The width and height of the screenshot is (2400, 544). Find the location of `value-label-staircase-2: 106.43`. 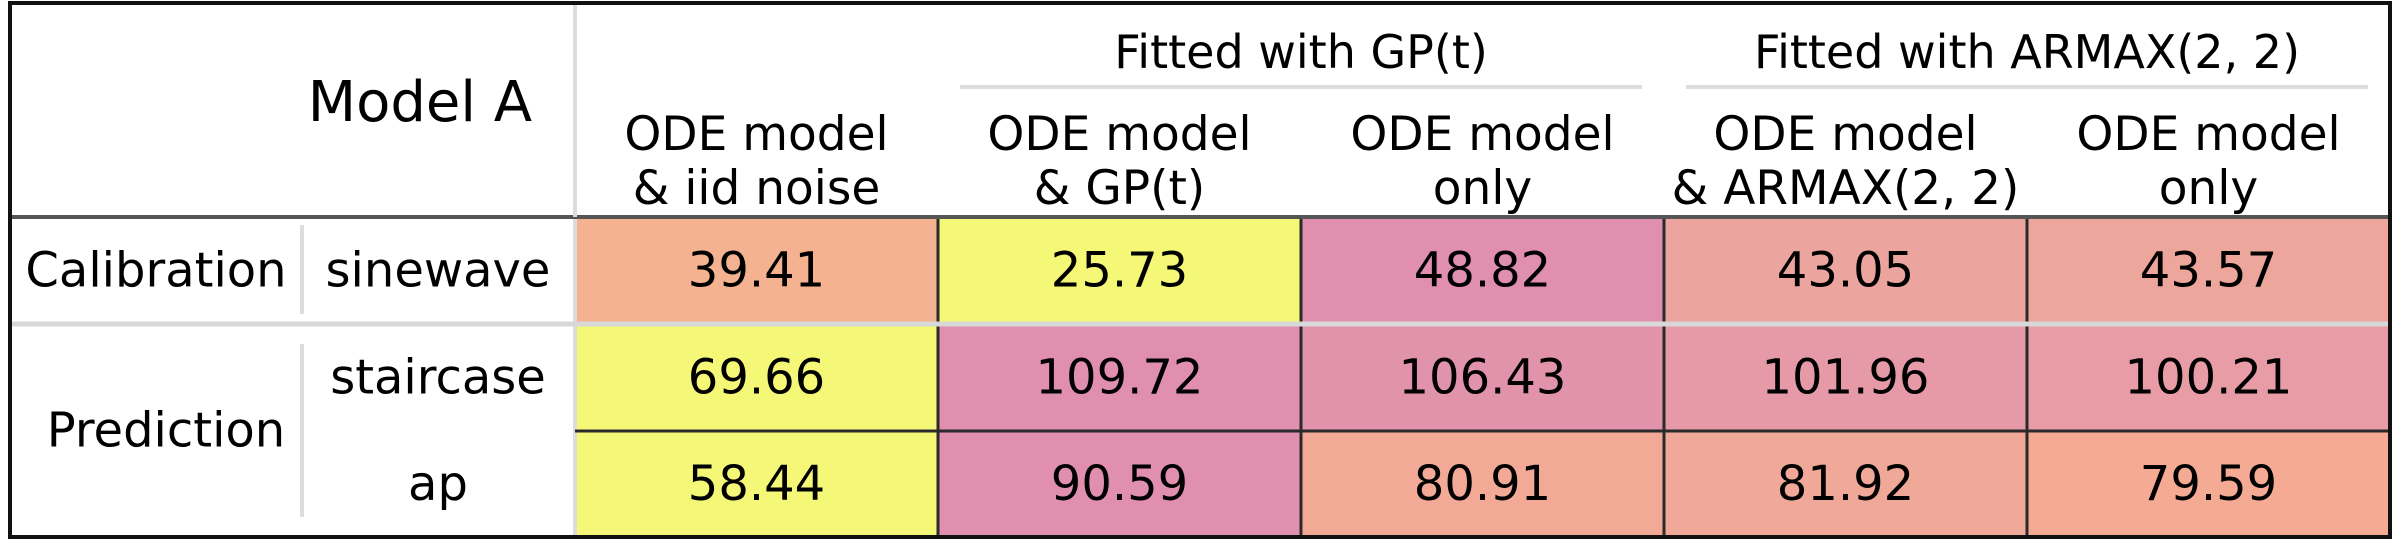

value-label-staircase-2: 106.43 is located at coordinates (1483, 378).